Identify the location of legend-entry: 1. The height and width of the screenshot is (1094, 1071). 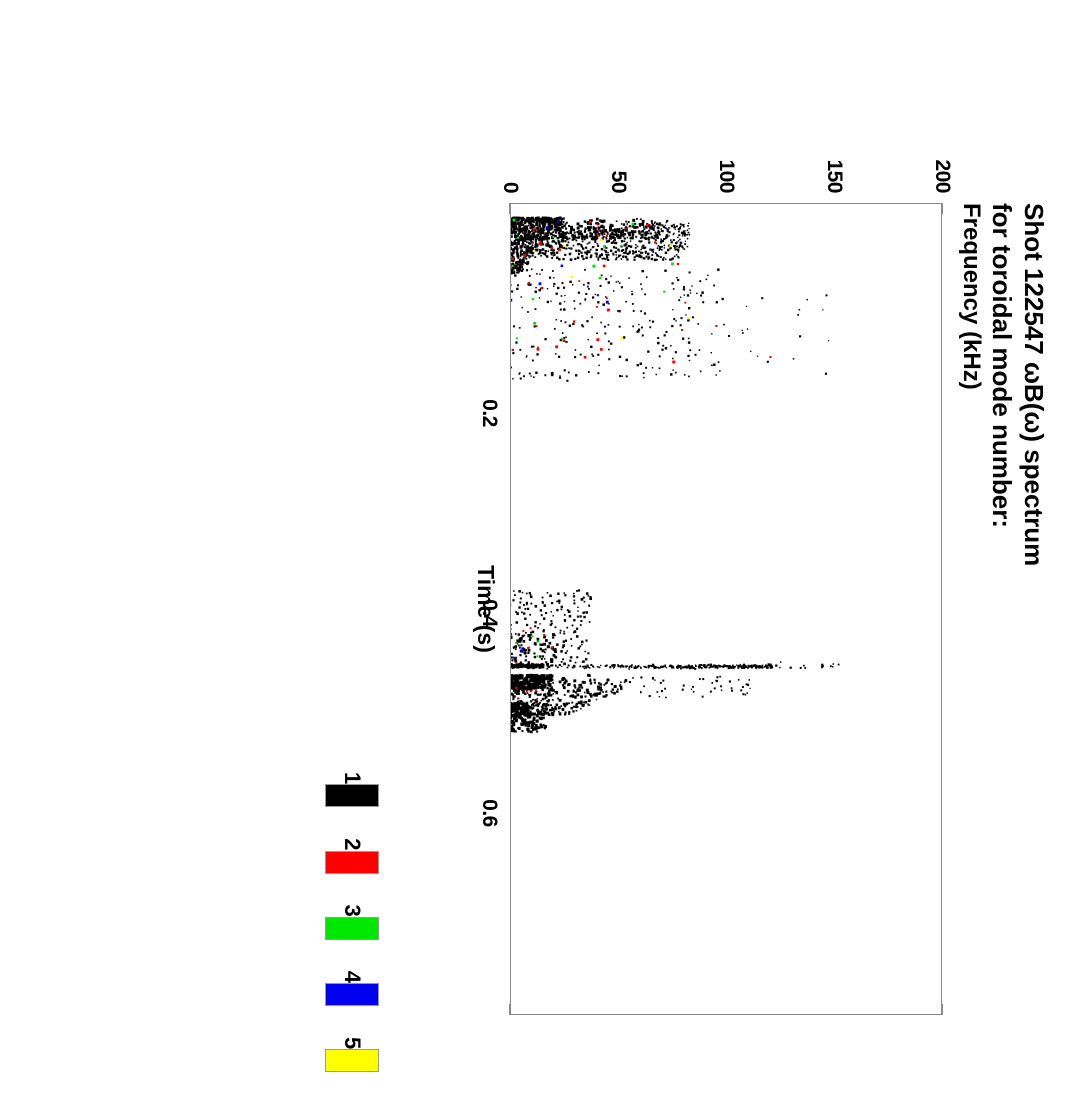
(352, 785).